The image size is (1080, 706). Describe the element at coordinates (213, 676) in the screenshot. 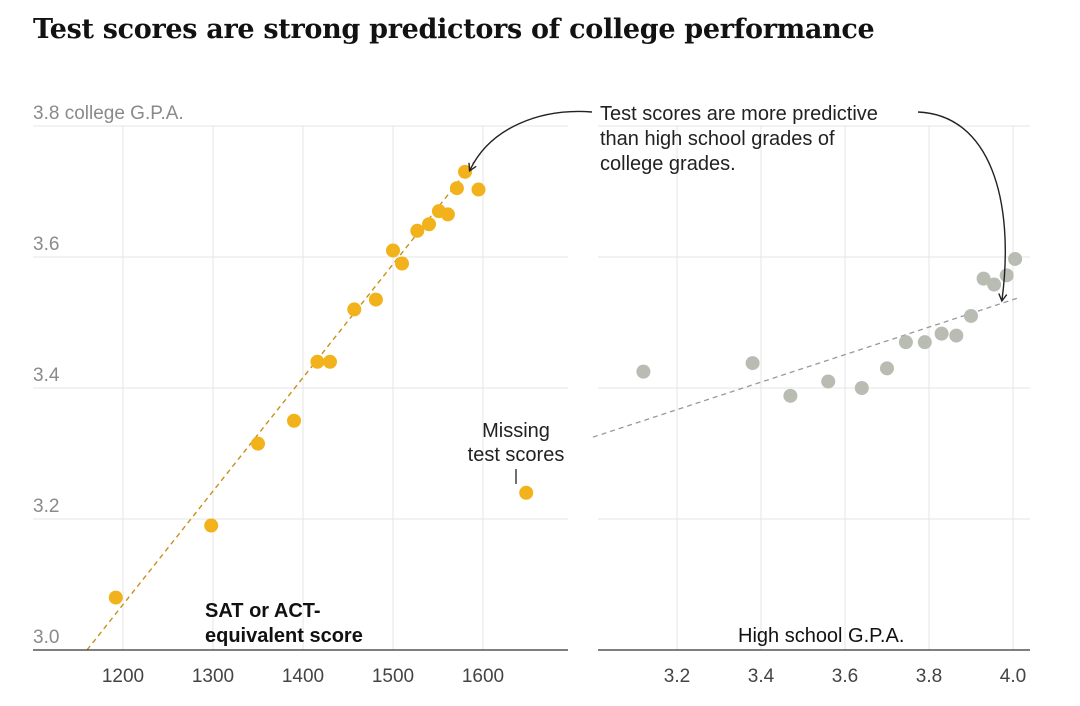

I see `left-x-tick-label: 1300` at that location.